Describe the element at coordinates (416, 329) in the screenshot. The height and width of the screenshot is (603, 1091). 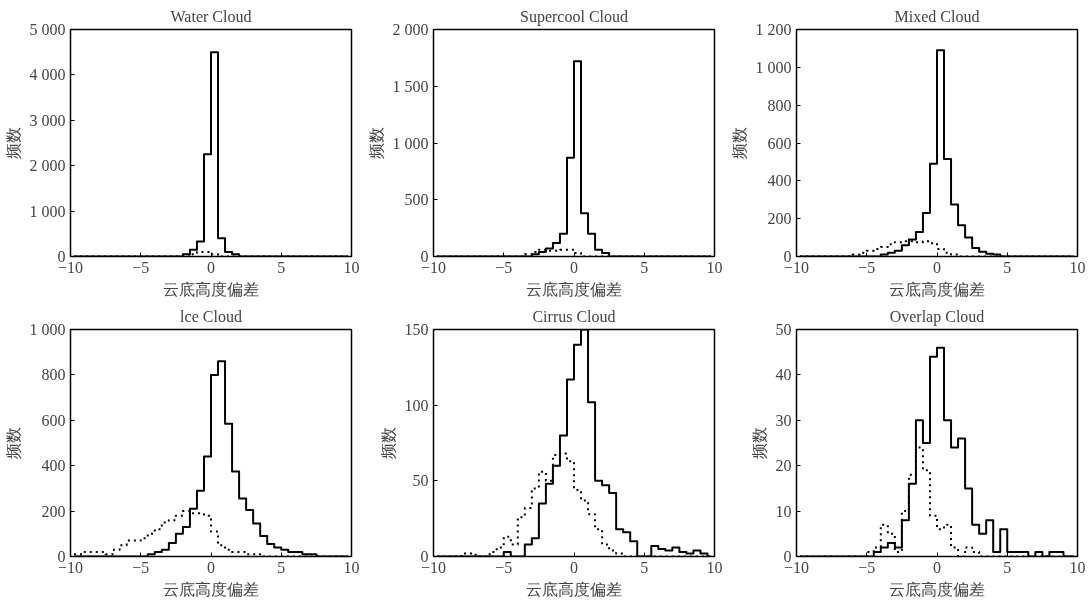
I see `y-tick-label: 150` at that location.